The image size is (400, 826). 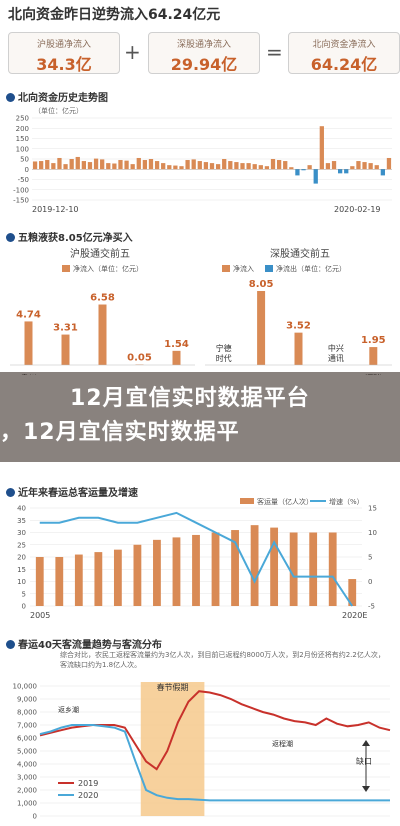 I want to click on top5-value-label: 0.05, so click(x=139, y=358).